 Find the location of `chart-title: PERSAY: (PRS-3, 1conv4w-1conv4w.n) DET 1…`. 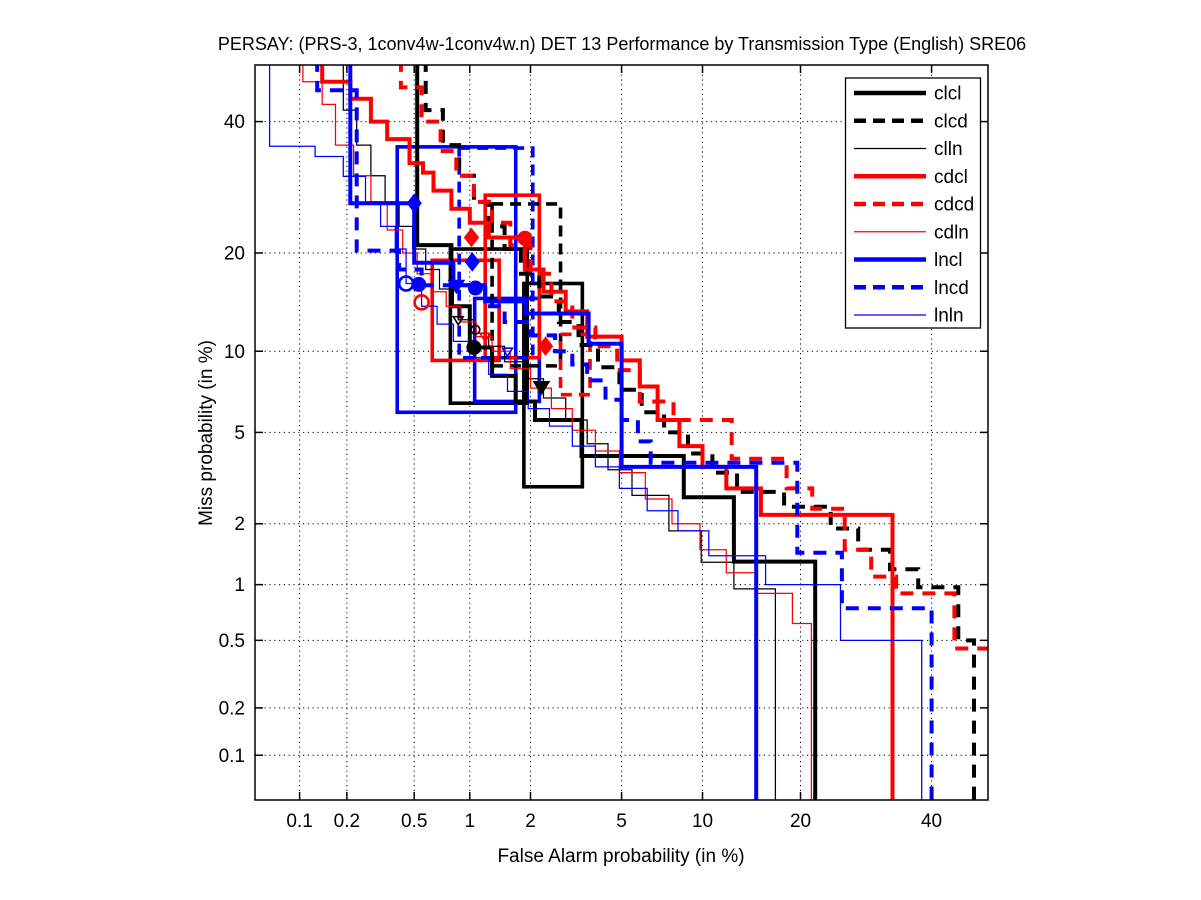

chart-title: PERSAY: (PRS-3, 1conv4w-1conv4w.n) DET 1… is located at coordinates (622, 44).